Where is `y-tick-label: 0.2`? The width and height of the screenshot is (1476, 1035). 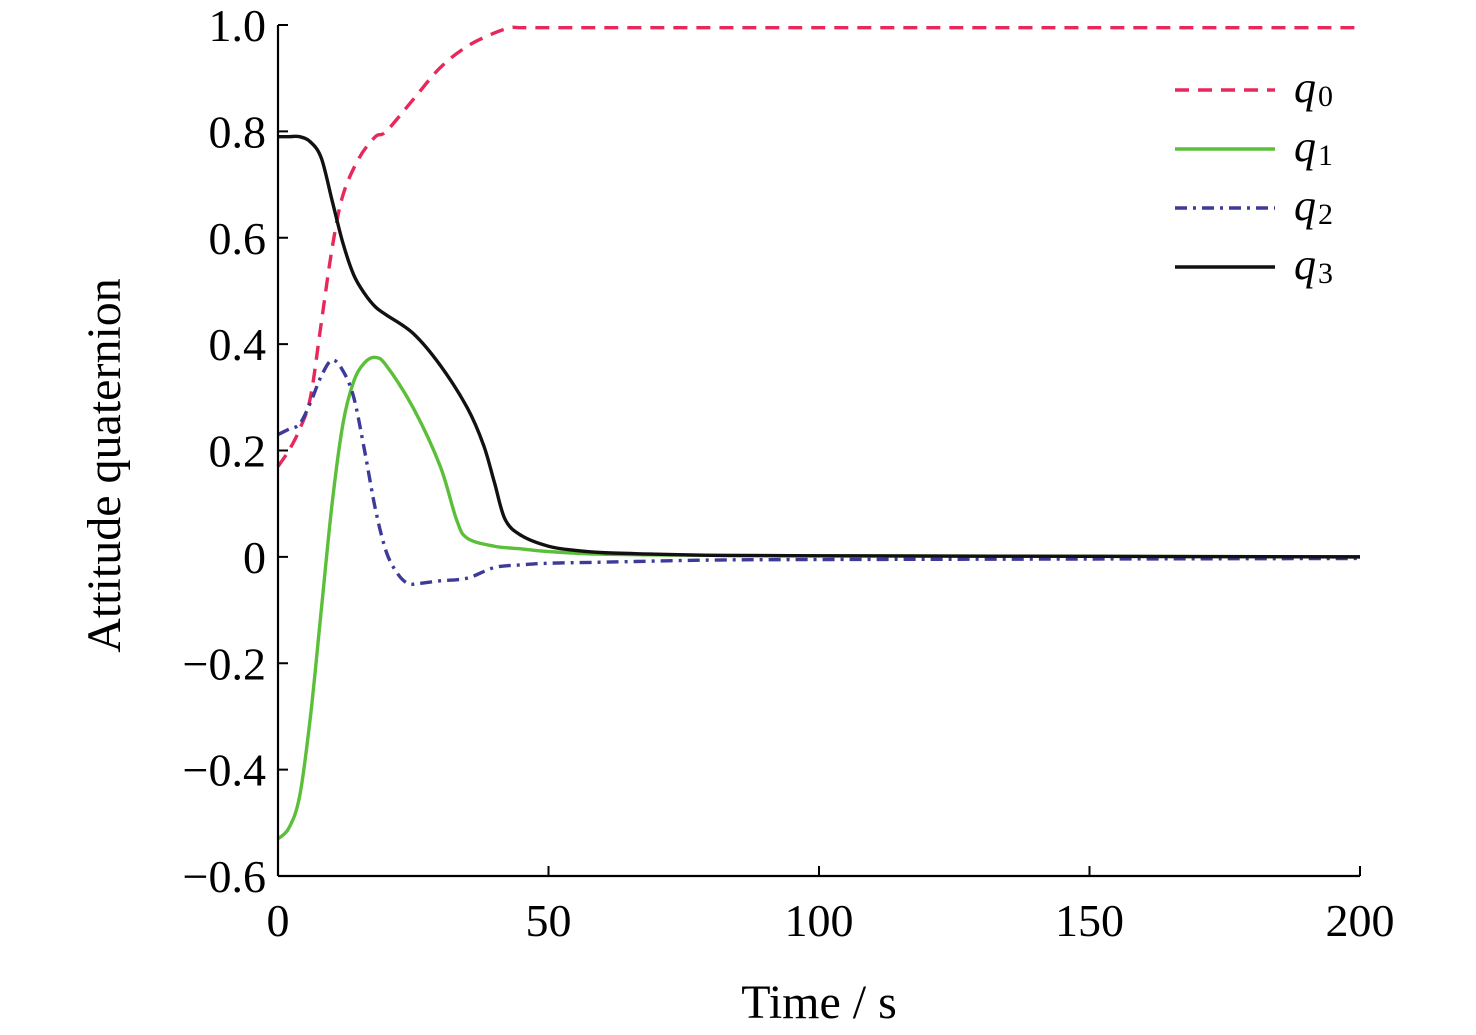 y-tick-label: 0.2 is located at coordinates (238, 451).